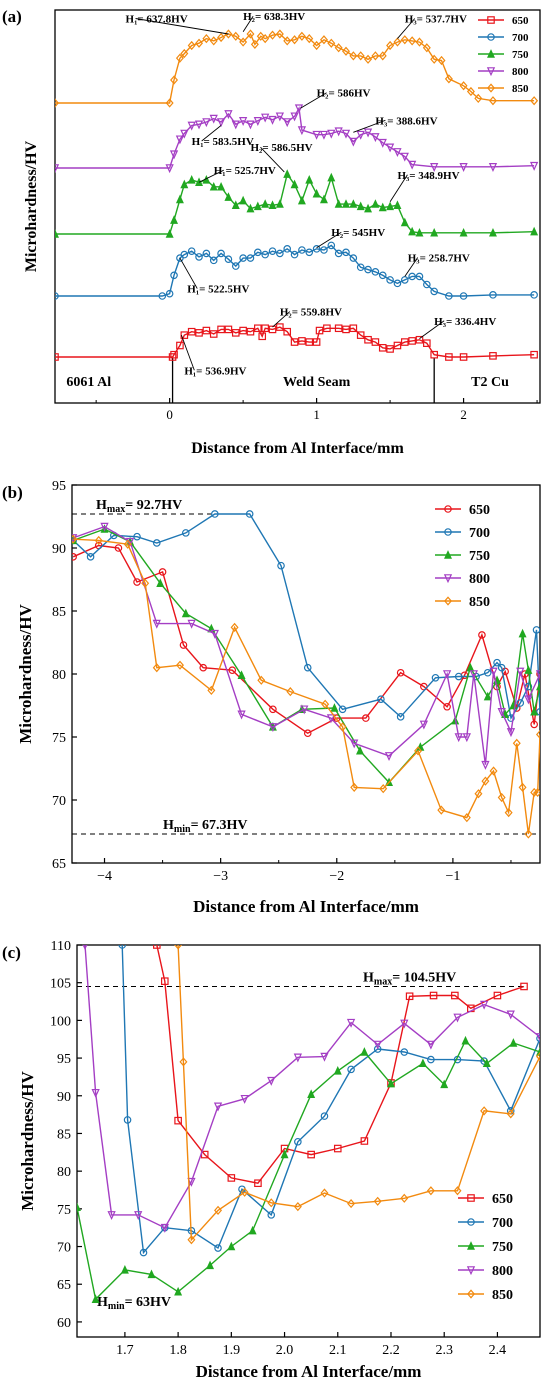  What do you see at coordinates (60, 984) in the screenshot?
I see `y-tick-label: 105` at bounding box center [60, 984].